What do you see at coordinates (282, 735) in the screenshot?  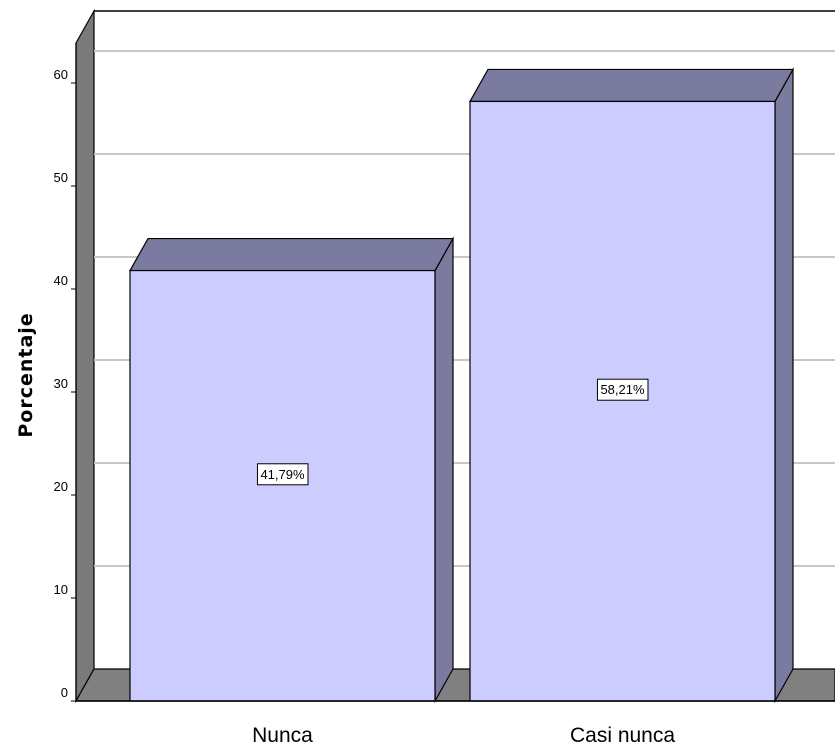 I see `x-tick-label: Nunca` at bounding box center [282, 735].